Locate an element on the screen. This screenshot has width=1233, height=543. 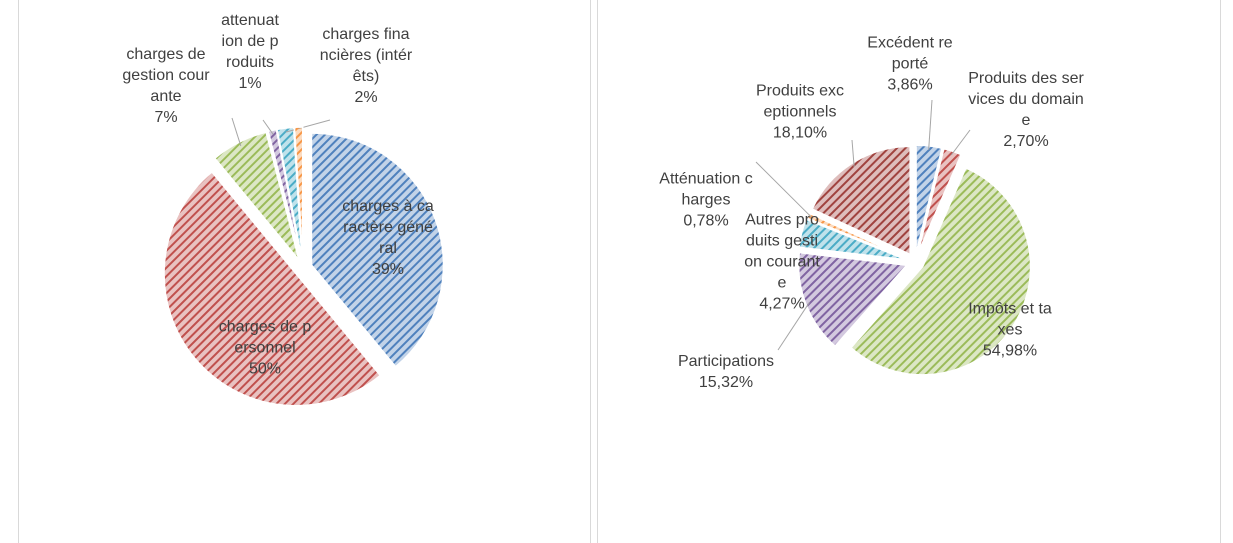
value-label: 1% is located at coordinates (250, 83).